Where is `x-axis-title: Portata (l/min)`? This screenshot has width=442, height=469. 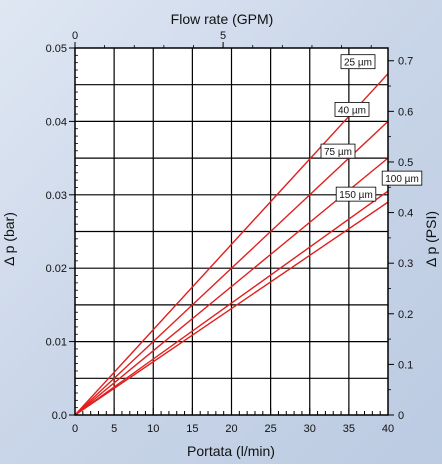
x-axis-title: Portata (l/min) is located at coordinates (231, 451).